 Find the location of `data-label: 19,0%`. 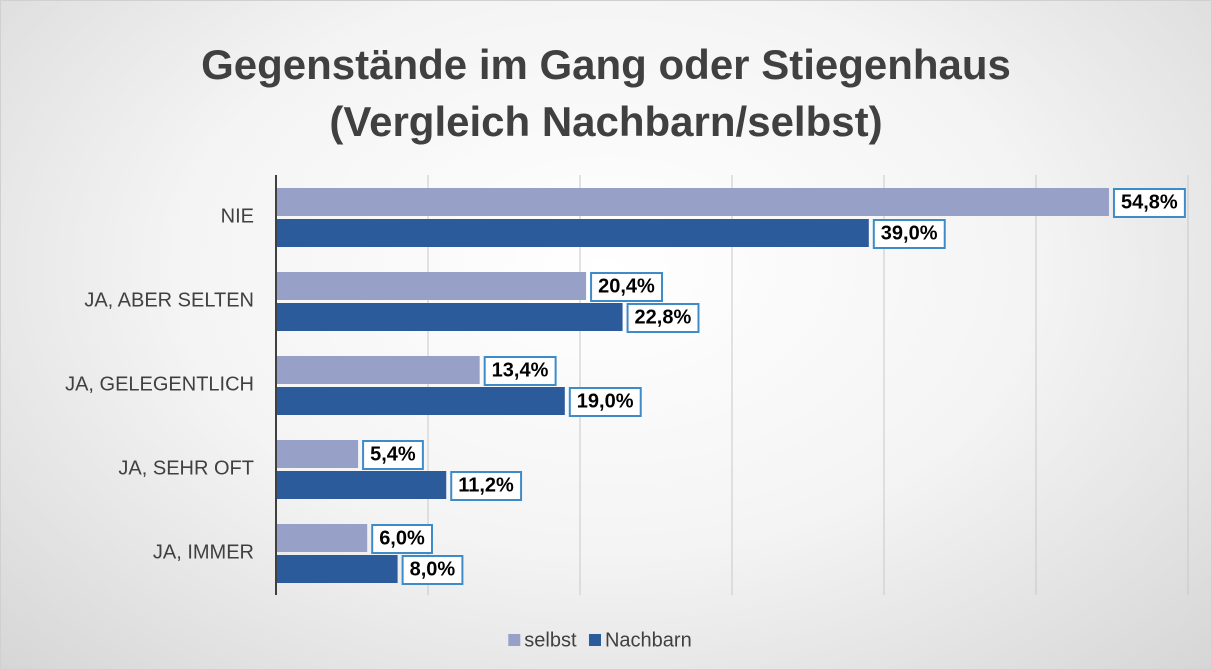

data-label: 19,0% is located at coordinates (605, 401).